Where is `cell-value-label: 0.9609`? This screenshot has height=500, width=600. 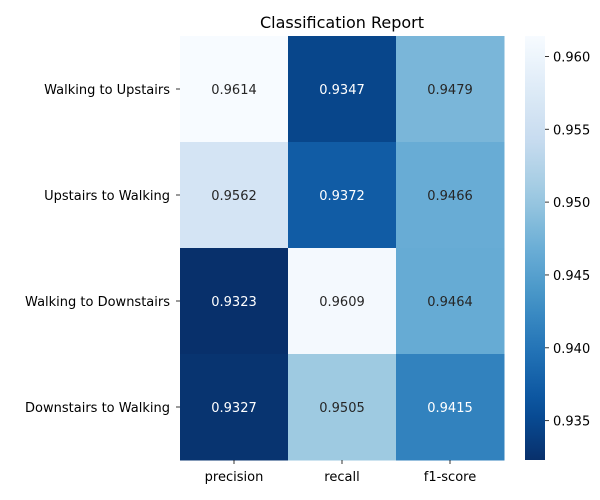
cell-value-label: 0.9609 is located at coordinates (342, 302).